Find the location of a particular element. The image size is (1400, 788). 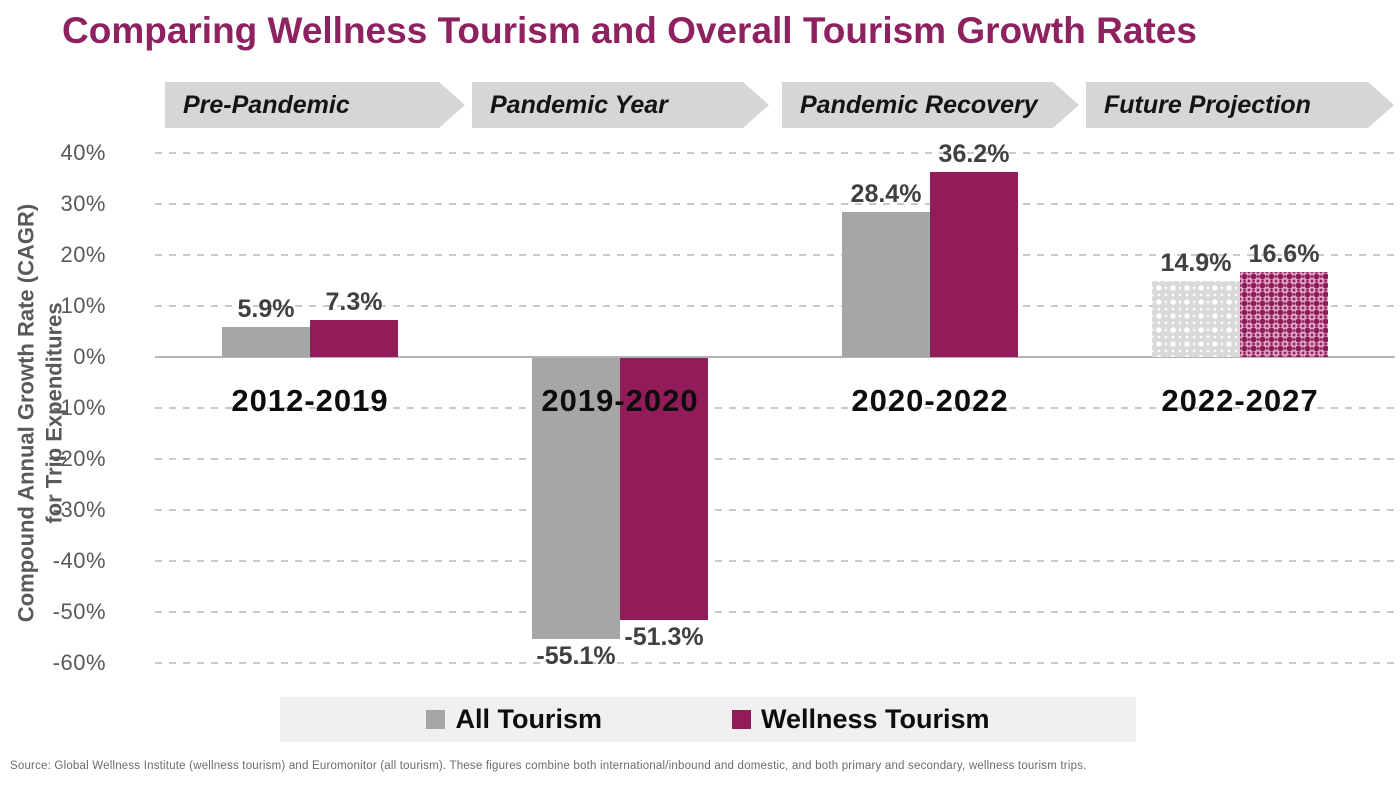

phase-banner-pandemic-recovery: Pandemic Recovery is located at coordinates (930, 105).